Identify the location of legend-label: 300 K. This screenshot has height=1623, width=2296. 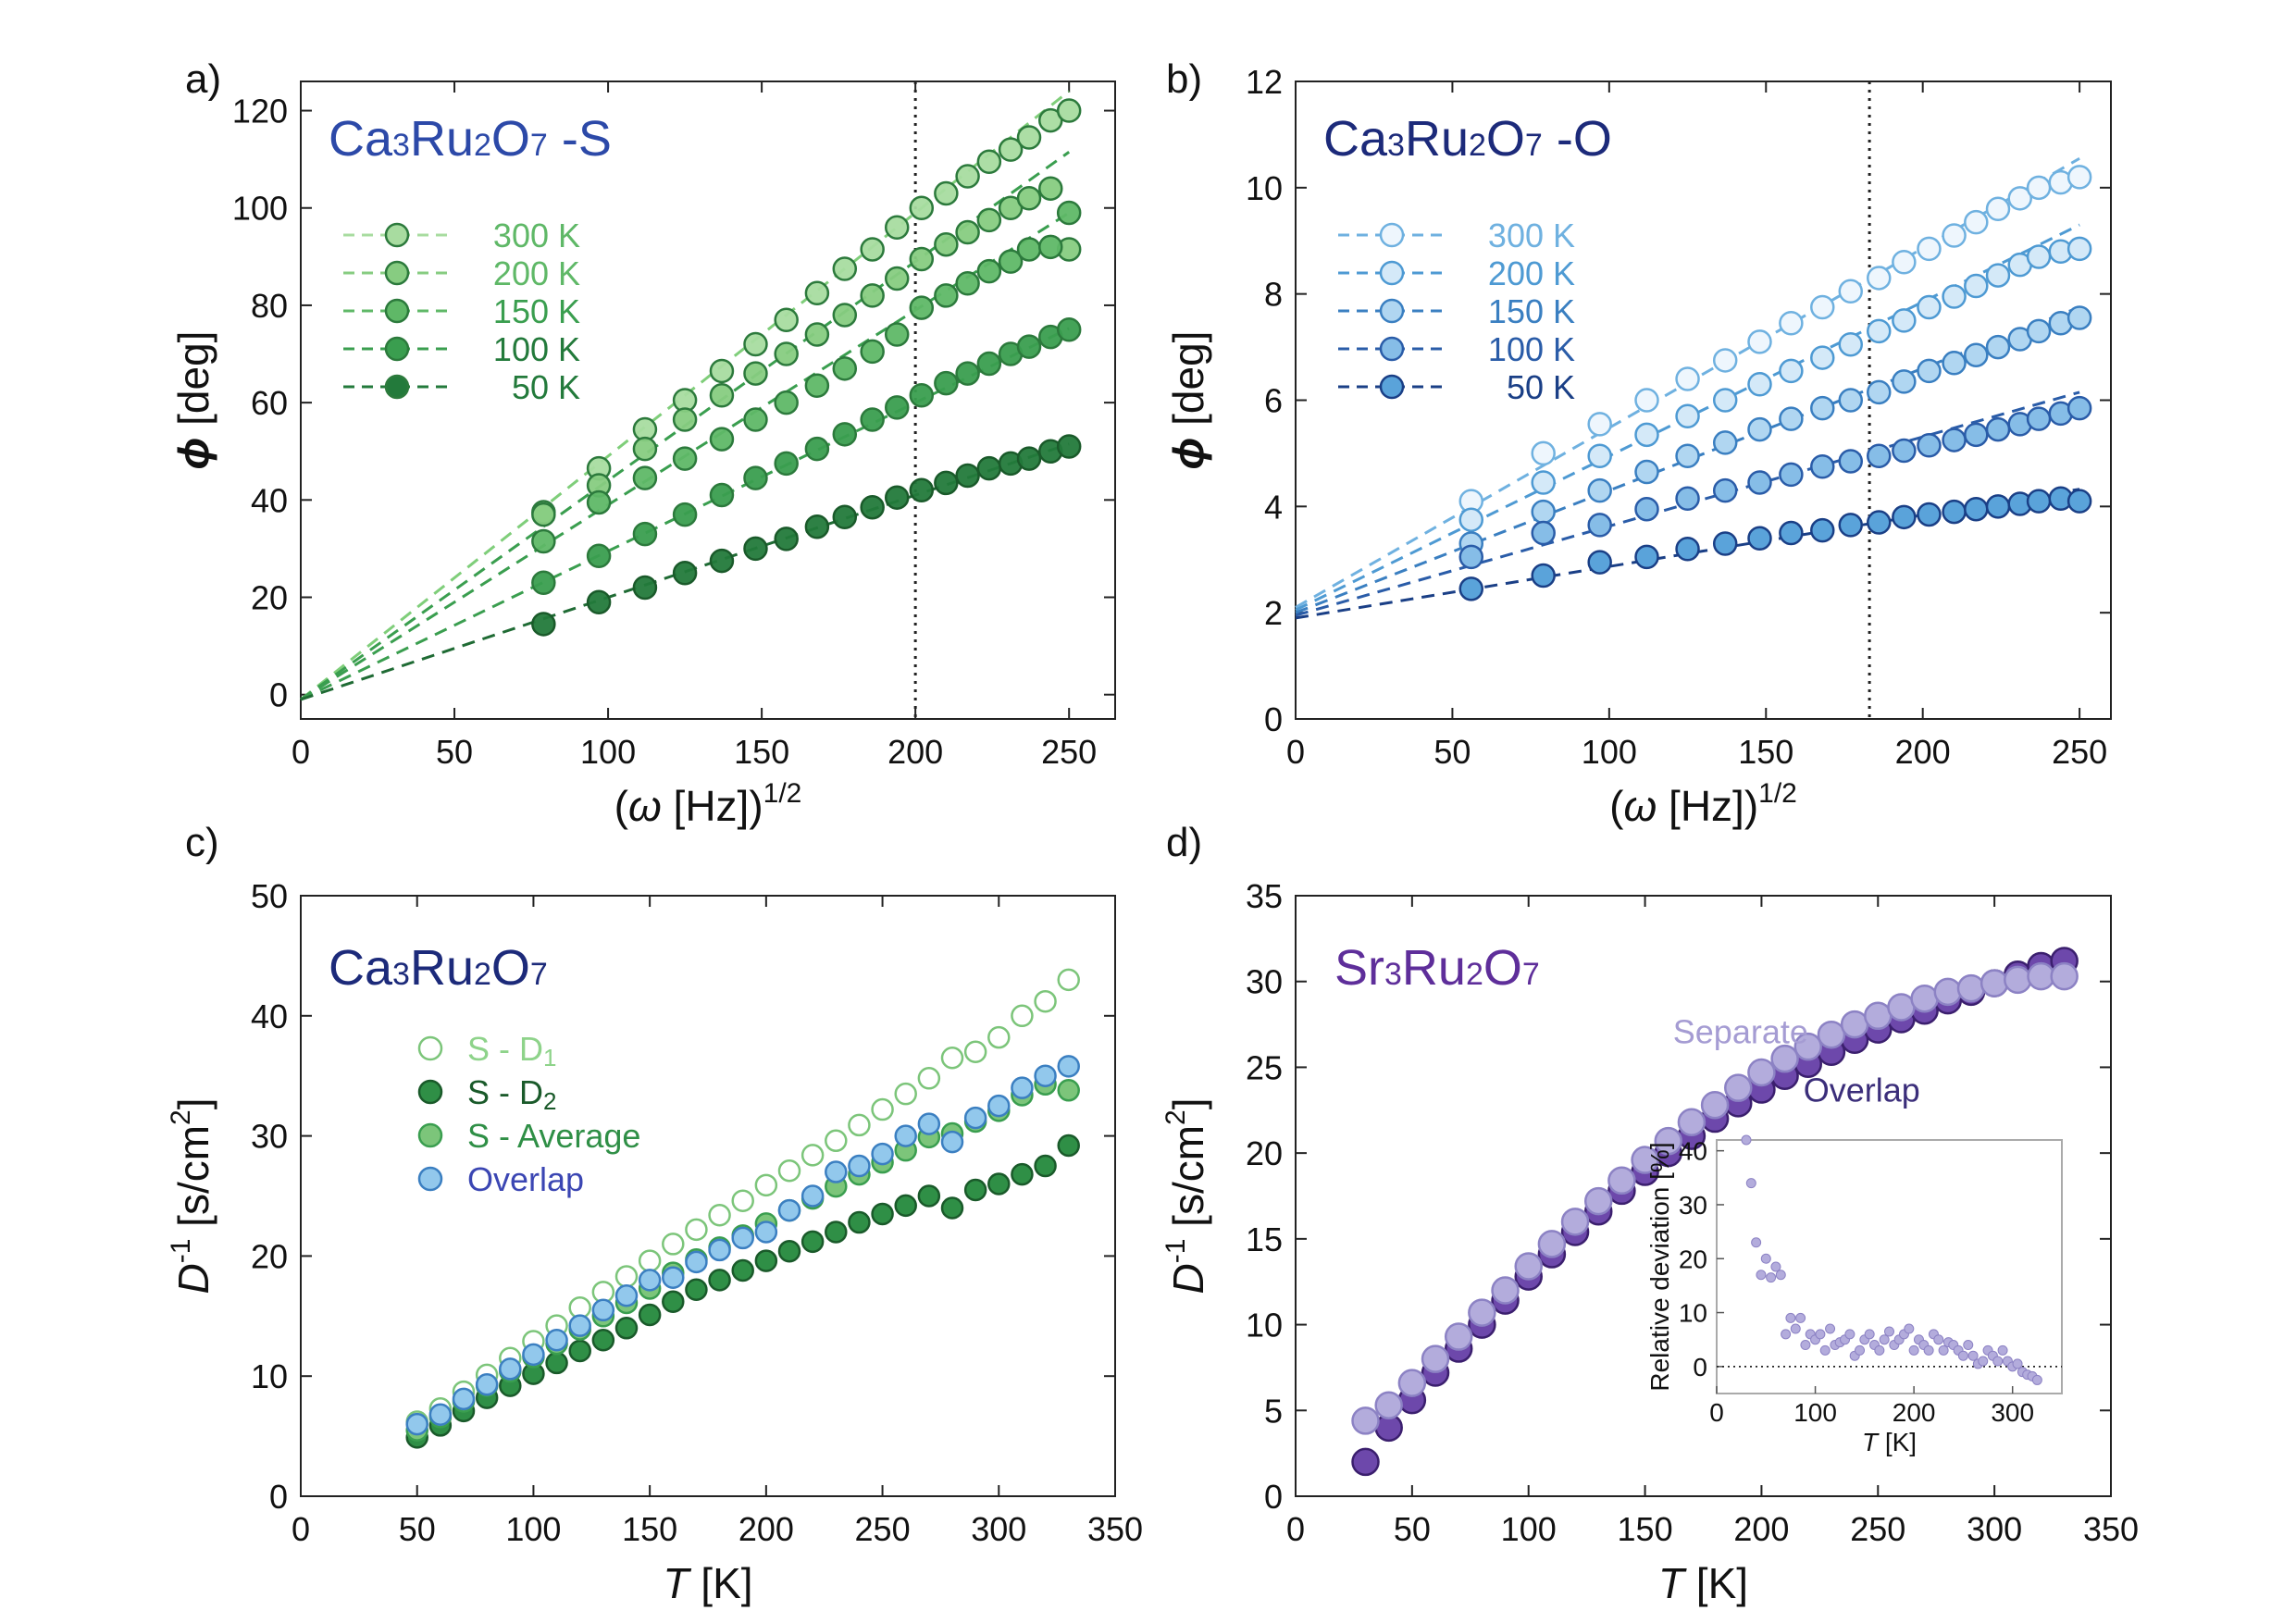
(1532, 235).